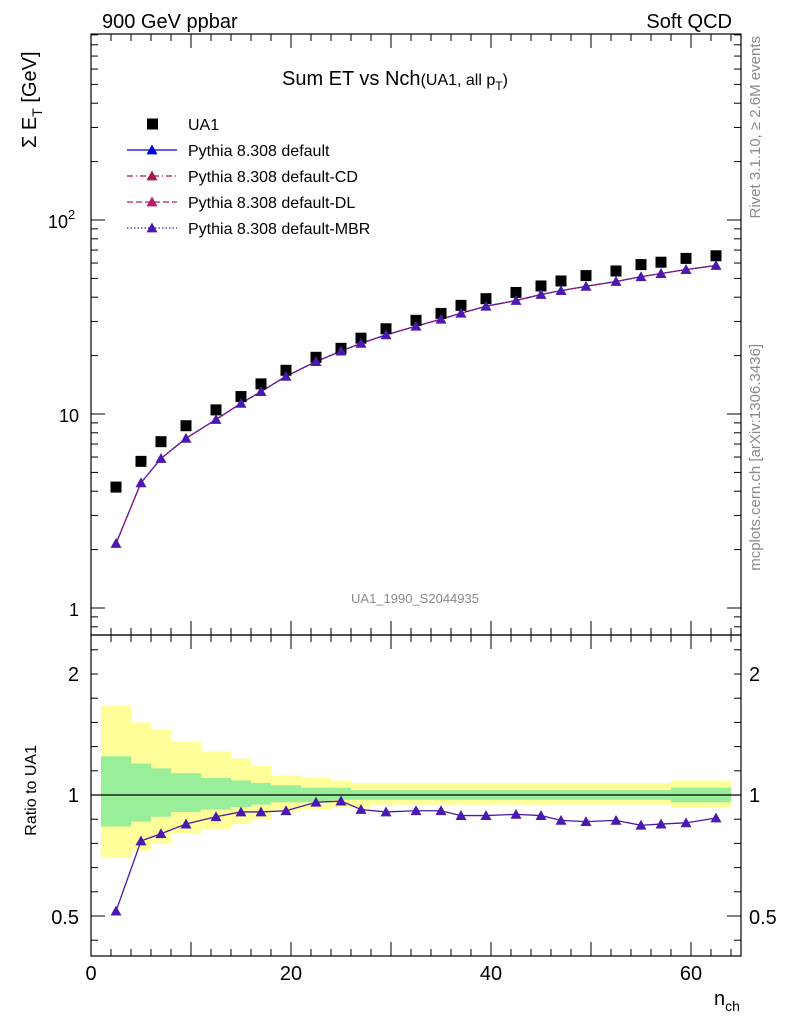 This screenshot has width=786, height=1024. What do you see at coordinates (763, 918) in the screenshot?
I see `ratio-ytick-label-05-right: 0.5` at bounding box center [763, 918].